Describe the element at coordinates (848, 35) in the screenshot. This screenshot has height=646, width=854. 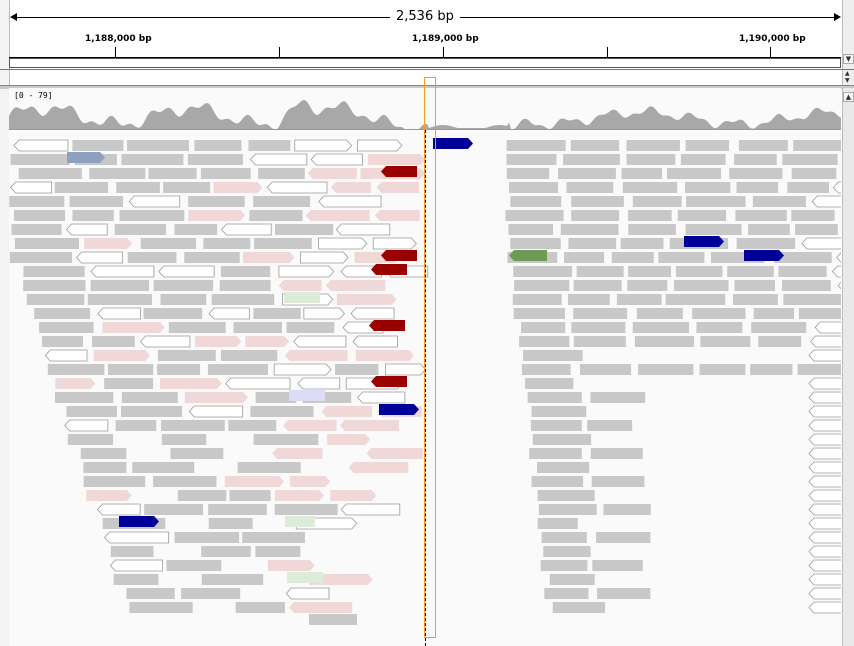
I see `ruler-scrollbar: ▼` at that location.